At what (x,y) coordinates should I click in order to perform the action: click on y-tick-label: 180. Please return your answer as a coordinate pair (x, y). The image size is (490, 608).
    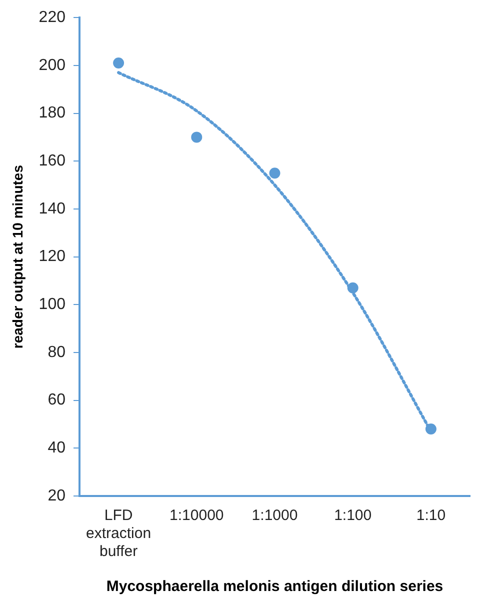
    Looking at the image, I should click on (52, 113).